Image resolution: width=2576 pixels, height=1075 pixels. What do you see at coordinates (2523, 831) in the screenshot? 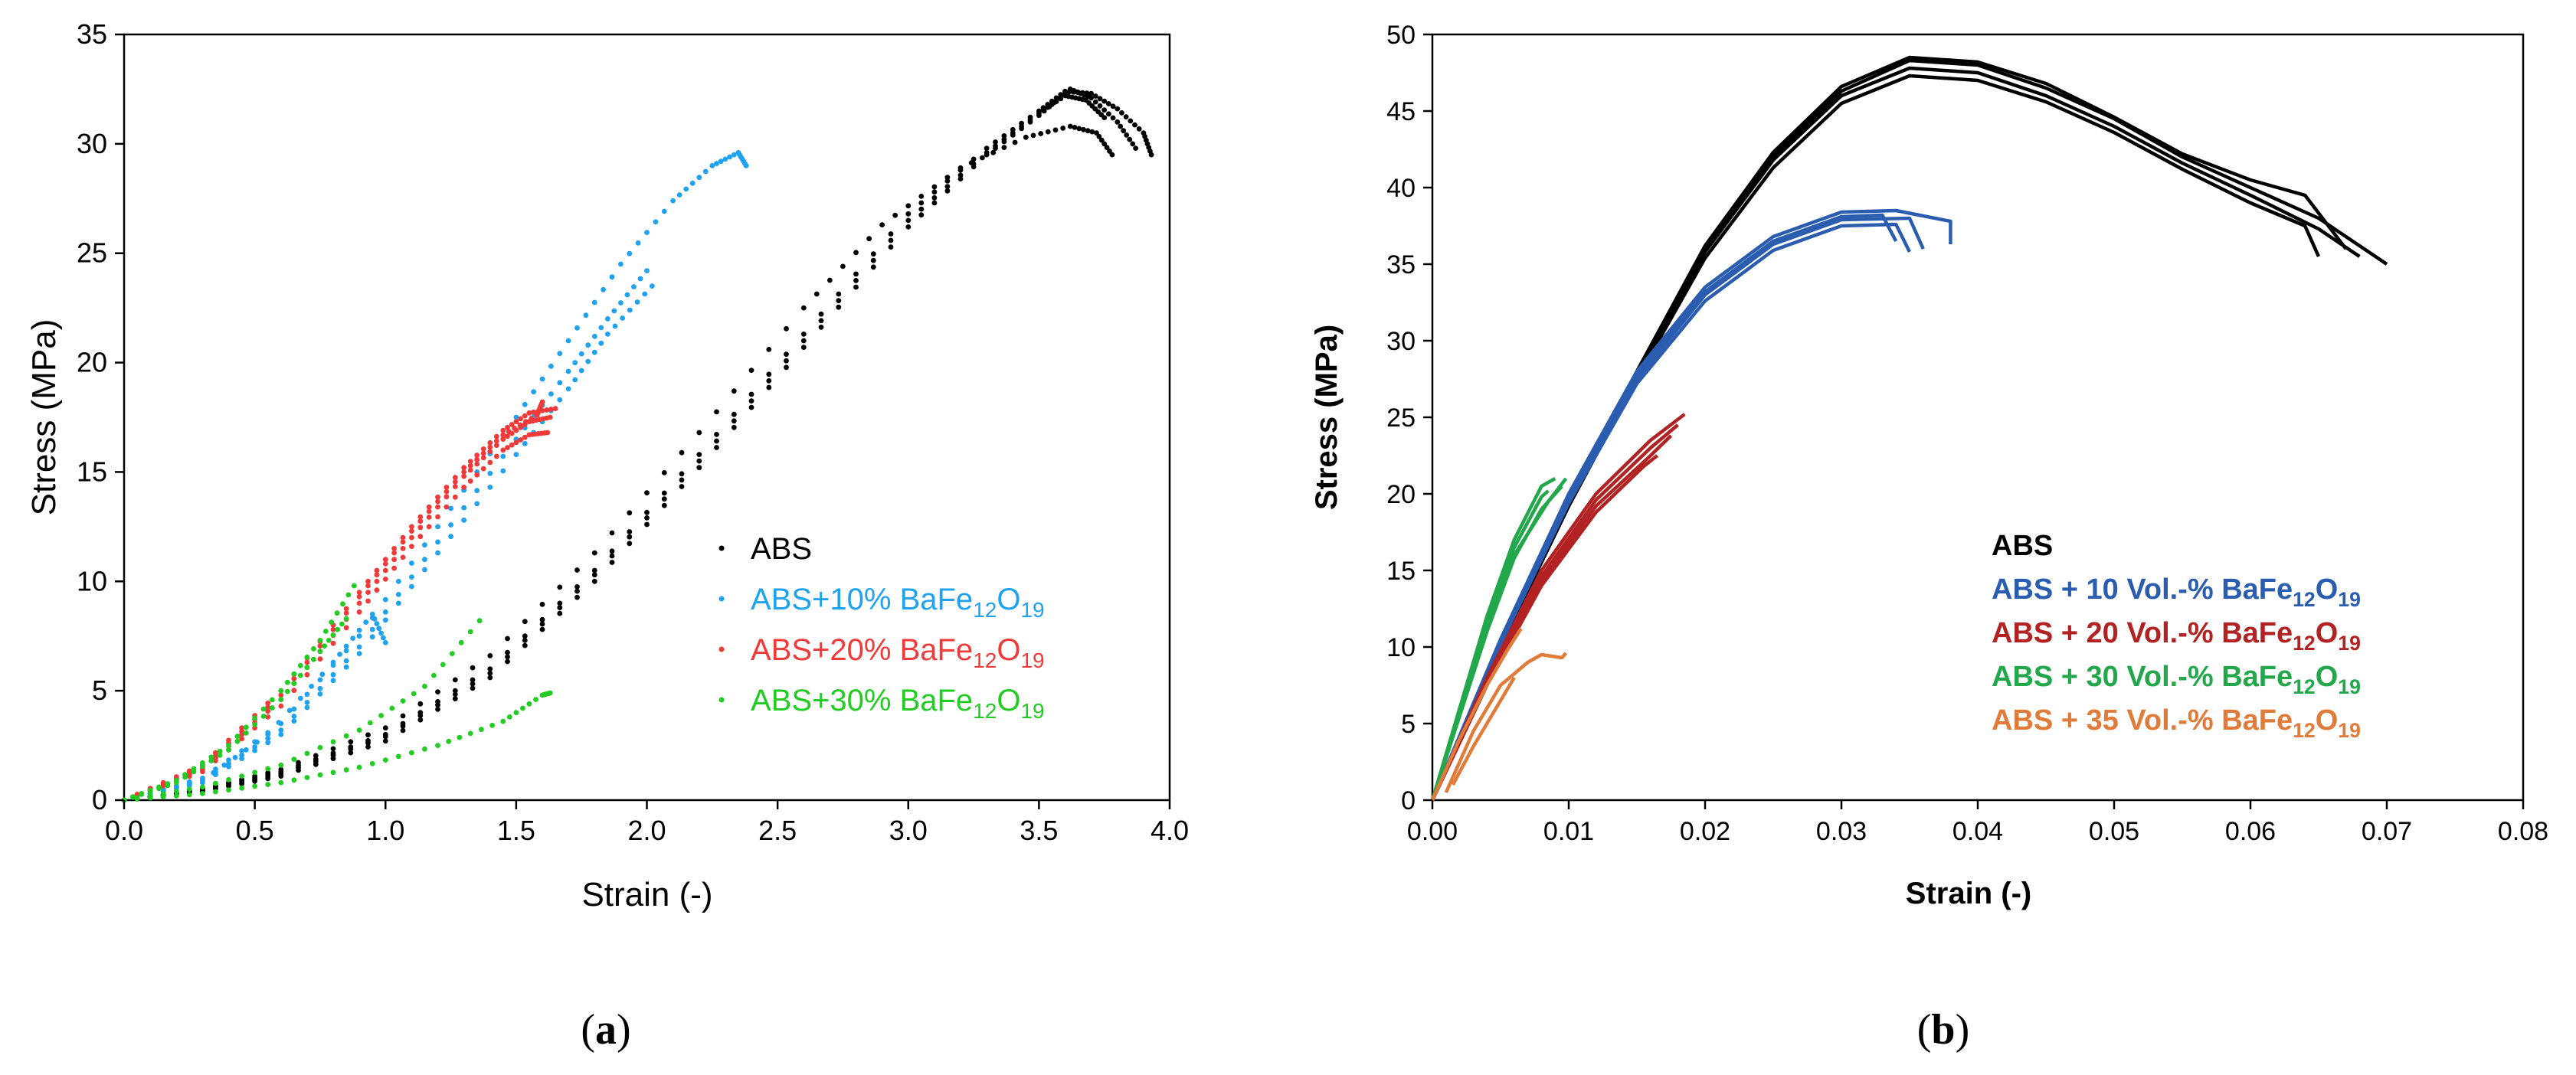
I see `panel-b-x-tick-label: 0.08` at bounding box center [2523, 831].